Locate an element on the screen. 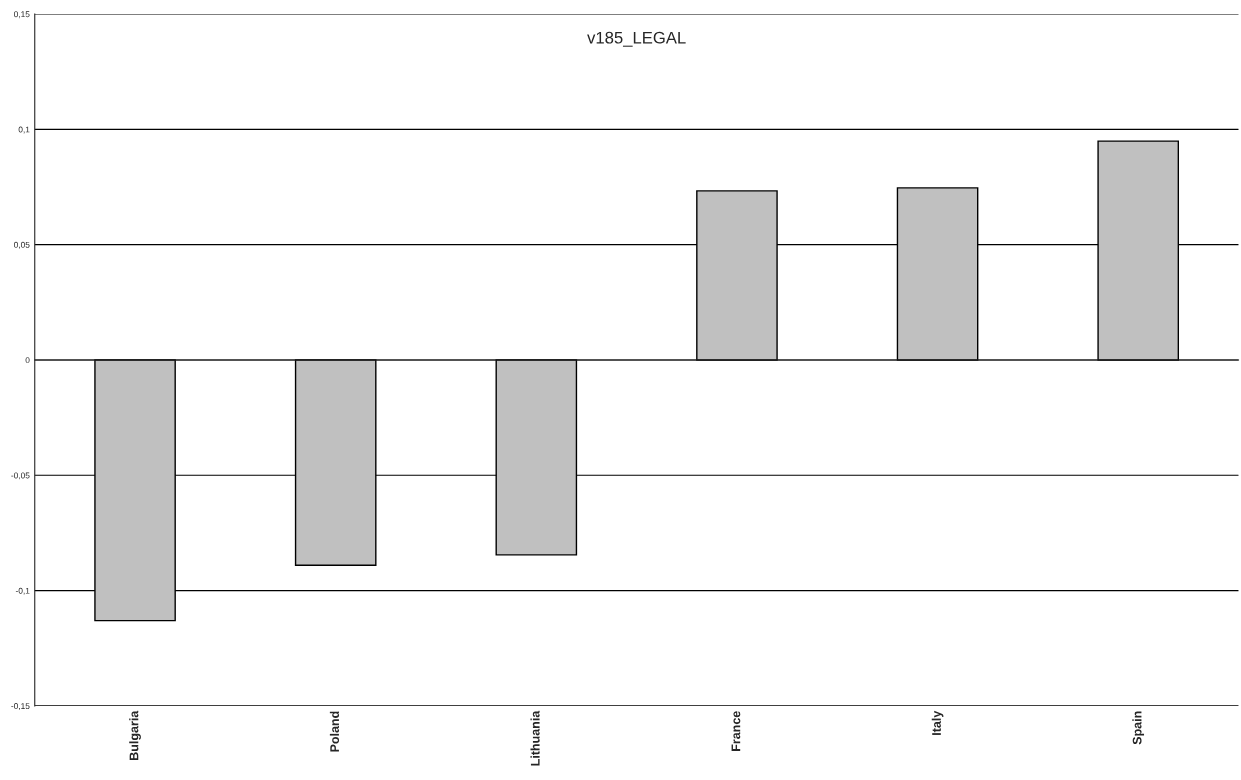  x-tick-label: Spain is located at coordinates (1138, 728).